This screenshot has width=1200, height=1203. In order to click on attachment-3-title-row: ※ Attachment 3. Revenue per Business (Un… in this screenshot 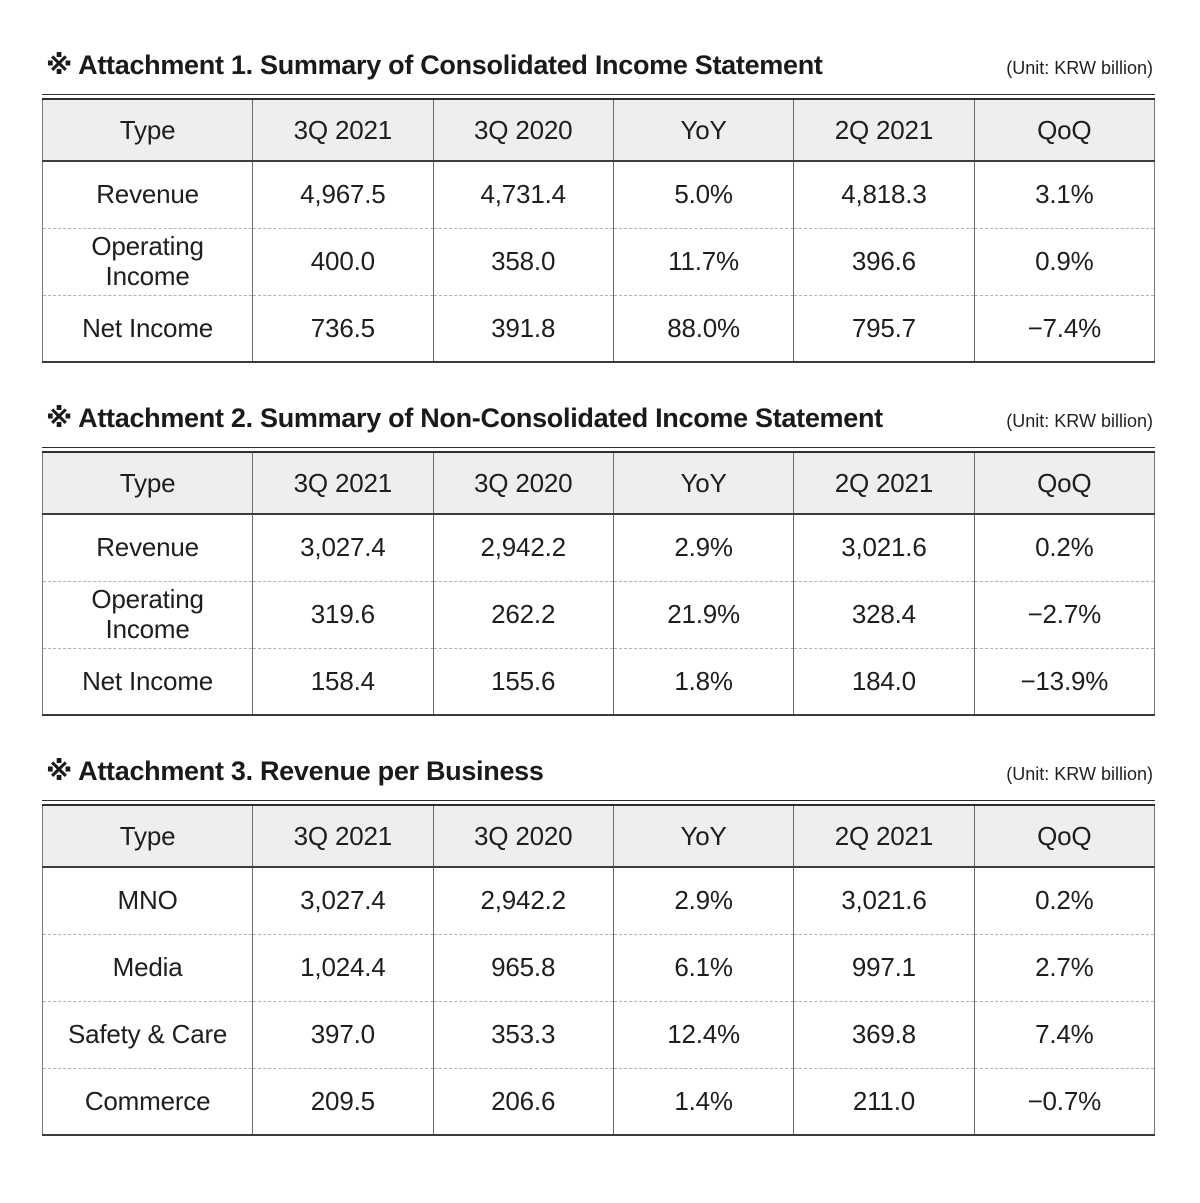, I will do `click(599, 771)`.